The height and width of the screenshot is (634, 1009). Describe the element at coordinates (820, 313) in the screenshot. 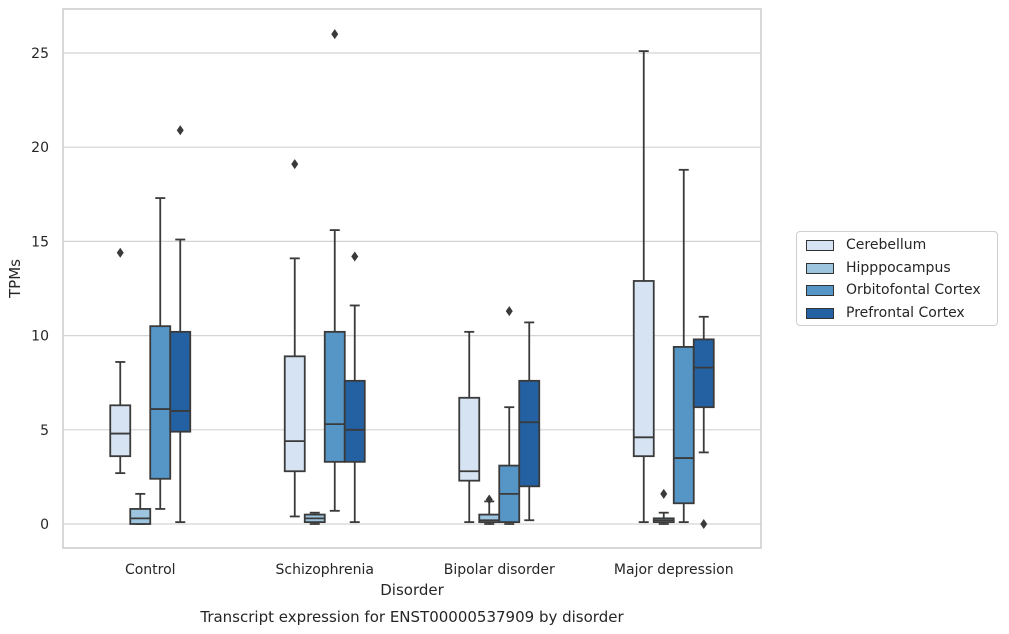

I see `legend-swatch-prefrontal-cortex` at that location.